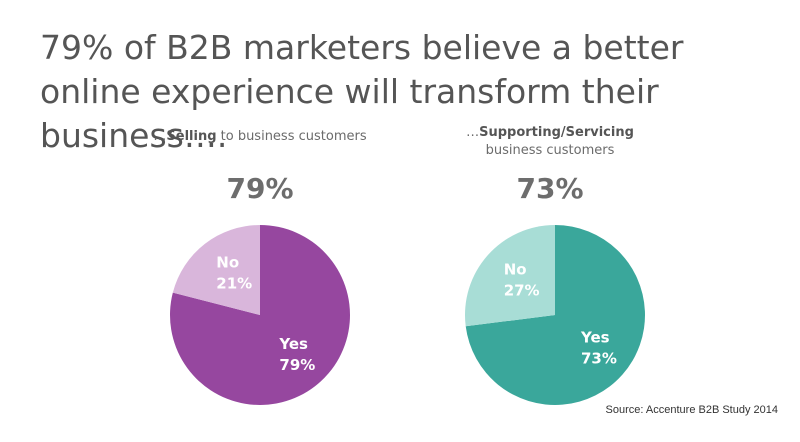 The height and width of the screenshot is (442, 800). What do you see at coordinates (550, 142) in the screenshot?
I see `right-chart-subtitle: …Supporting/Servicing business customers` at bounding box center [550, 142].